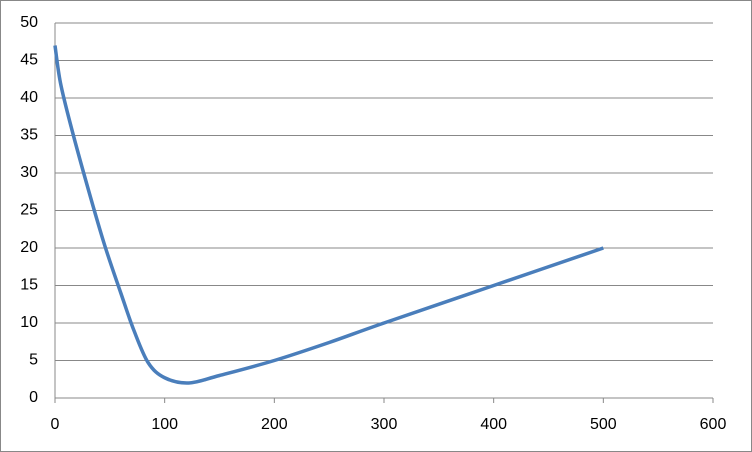 This screenshot has height=452, width=752. What do you see at coordinates (29, 210) in the screenshot?
I see `y-tick-label: 25` at bounding box center [29, 210].